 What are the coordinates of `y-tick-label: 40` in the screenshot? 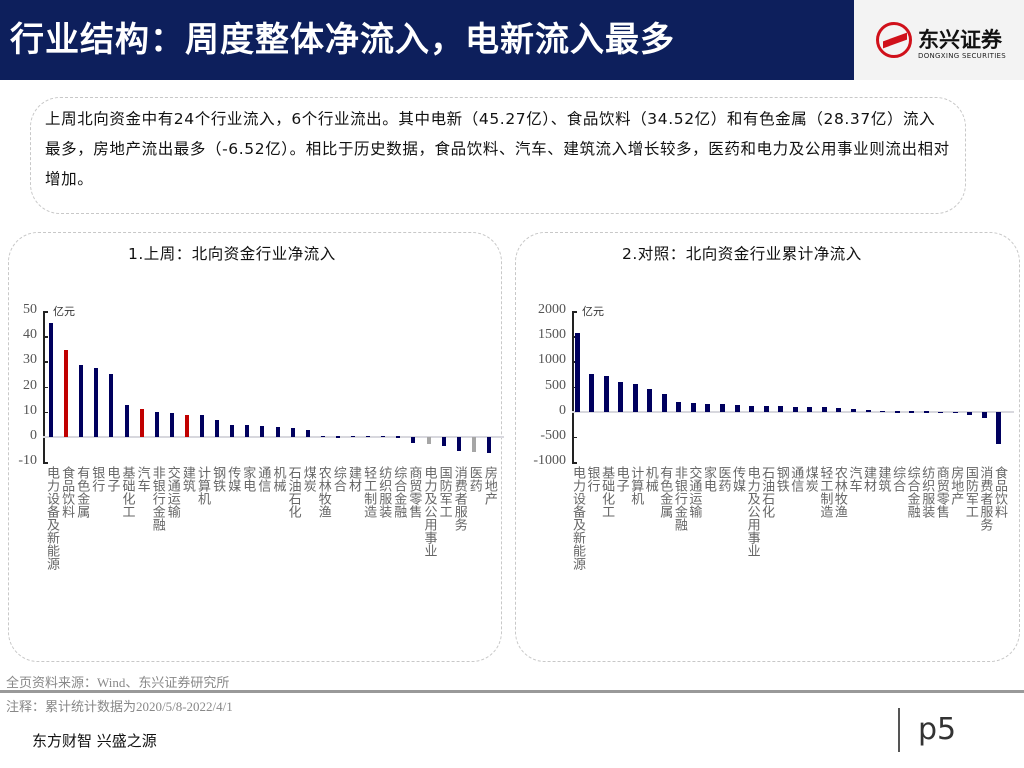 It's located at (30, 335).